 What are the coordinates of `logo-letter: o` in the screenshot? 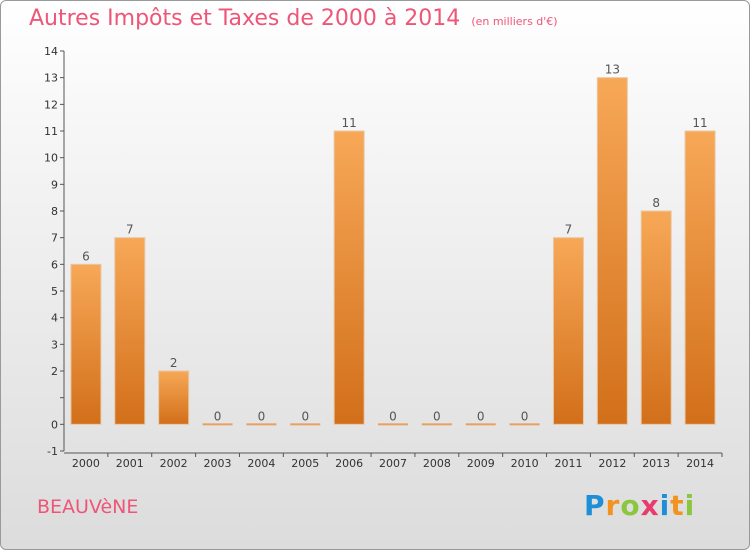 It's located at (630, 505).